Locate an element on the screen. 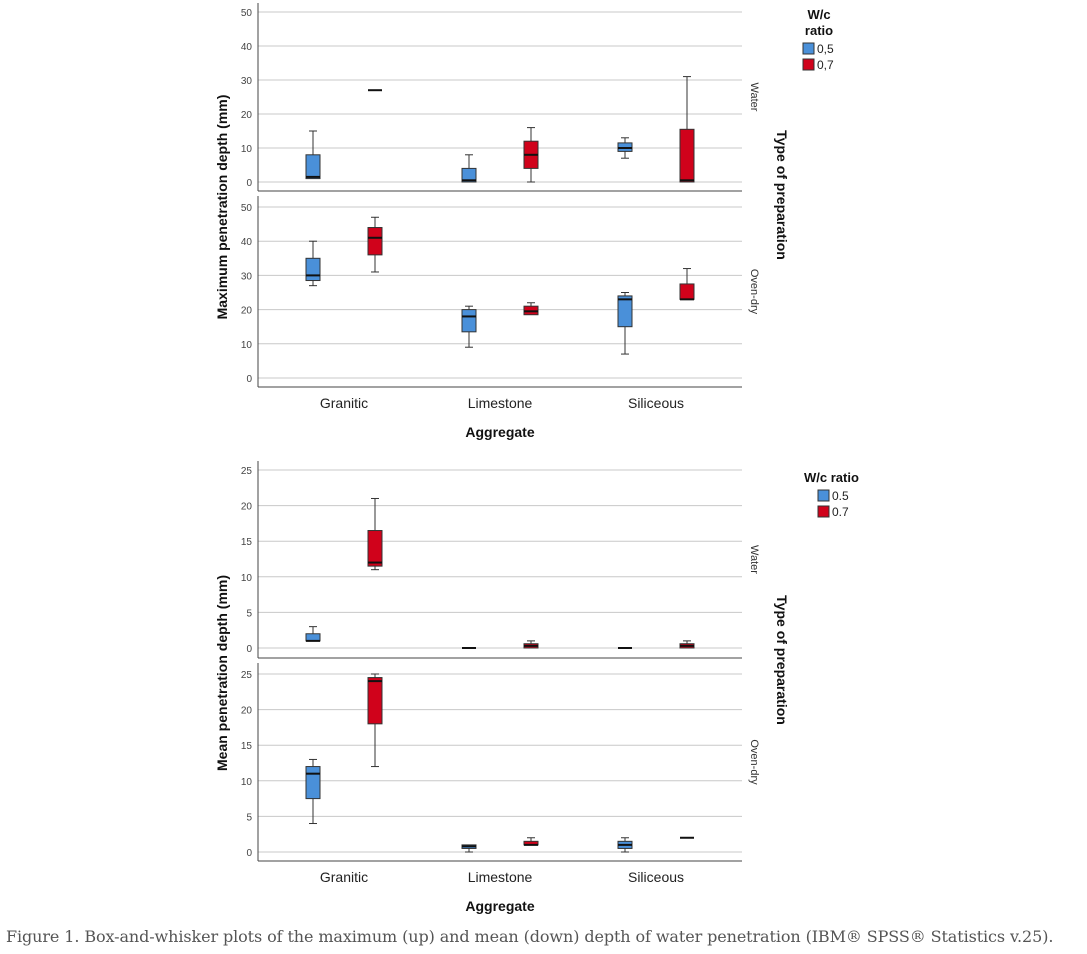 This screenshot has width=1087, height=954. panel-water: 0 10 20 30 40 50 Water is located at coordinates (500, 97).